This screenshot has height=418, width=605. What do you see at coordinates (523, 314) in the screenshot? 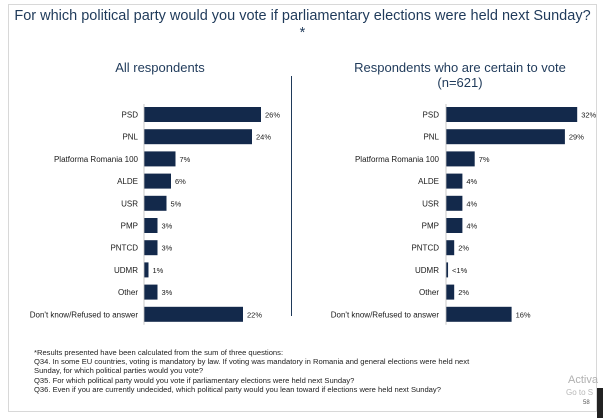
I see `data-label: 16%` at bounding box center [523, 314].